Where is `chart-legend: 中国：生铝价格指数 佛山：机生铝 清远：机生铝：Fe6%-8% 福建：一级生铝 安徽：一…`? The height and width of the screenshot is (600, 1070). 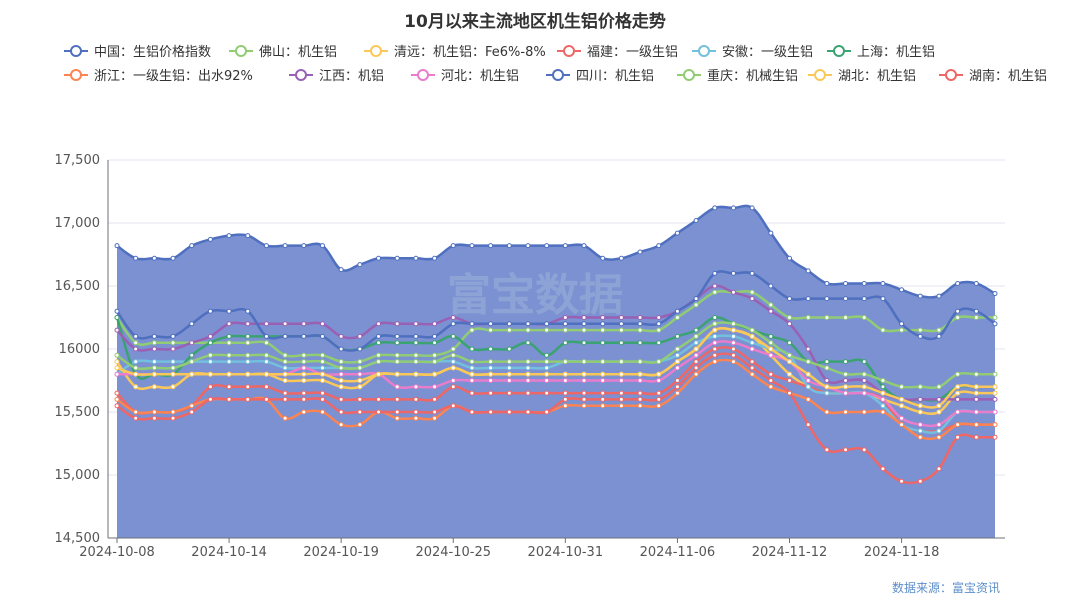 chart-legend: 中国：生铝价格指数 佛山：机生铝 清远：机生铝：Fe6%-8% 福建：一级生铝 安徽：一… is located at coordinates (555, 64).